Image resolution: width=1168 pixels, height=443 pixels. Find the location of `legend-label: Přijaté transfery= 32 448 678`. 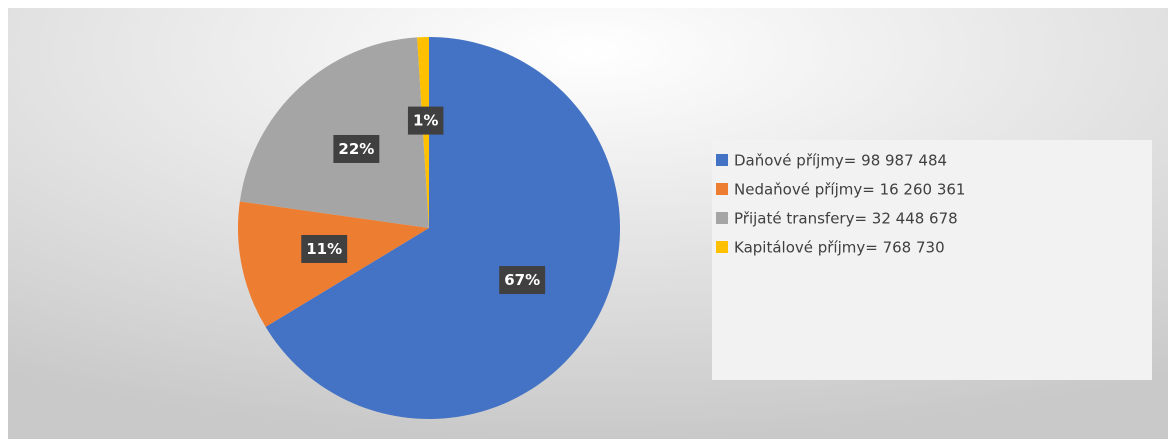

legend-label: Přijaté transfery= 32 448 678 is located at coordinates (846, 219).